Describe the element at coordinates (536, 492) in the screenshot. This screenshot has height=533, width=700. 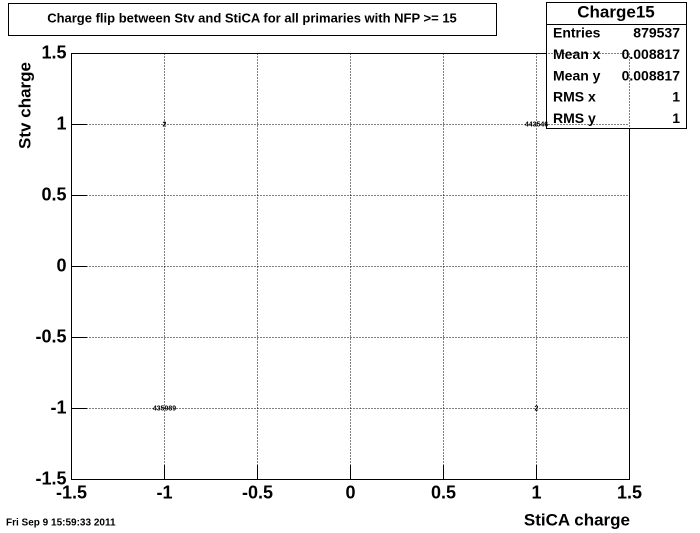
I see `x-tick-label: 1` at that location.